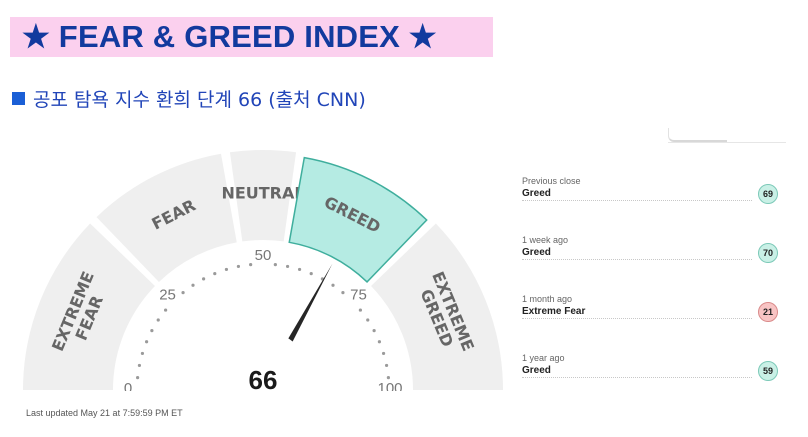 This screenshot has height=437, width=808. I want to click on page-subtitle: 공포 탐욕 지수 환희 단계 66 (출처 CNN), so click(189, 98).